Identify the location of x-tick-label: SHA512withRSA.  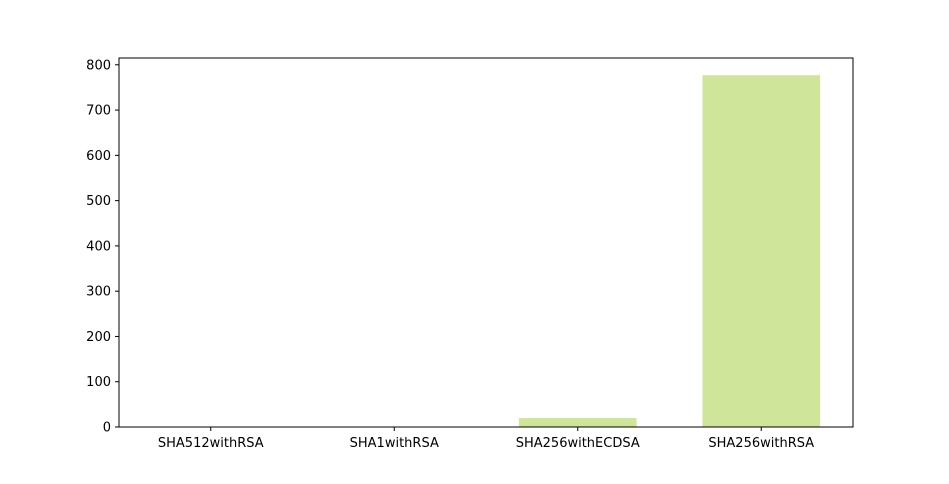
(211, 443).